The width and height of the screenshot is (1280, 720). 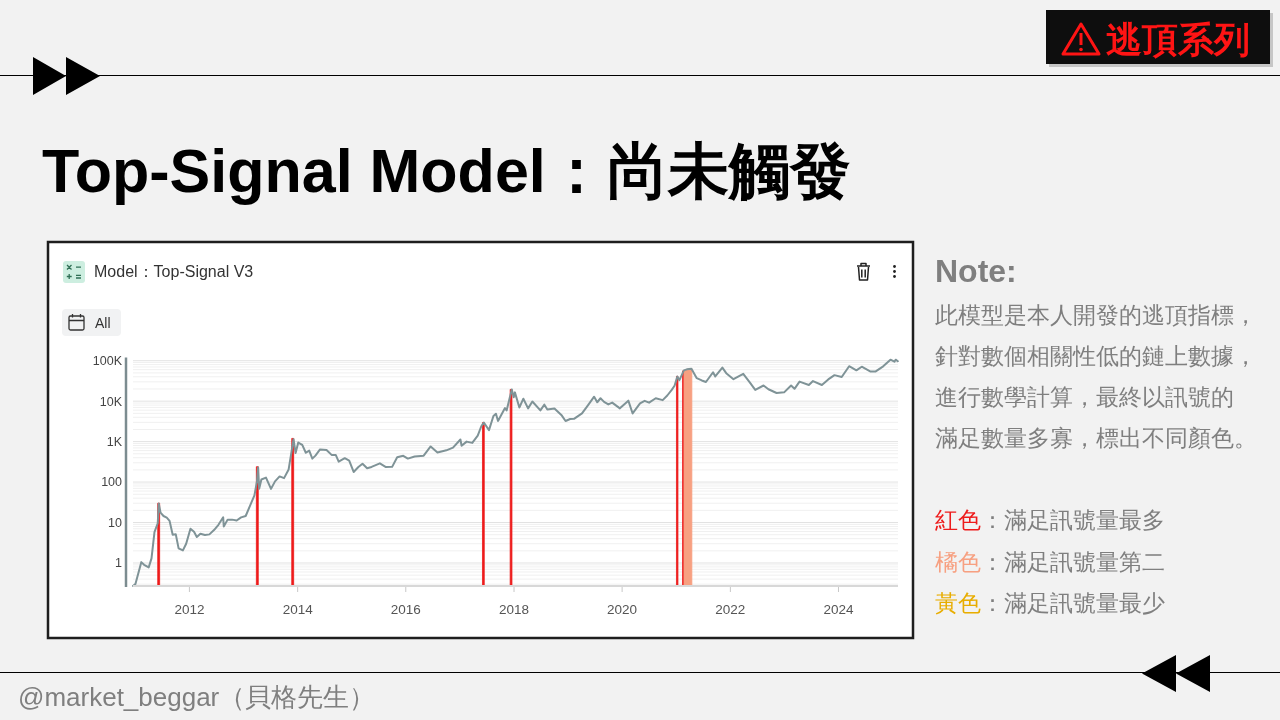 What do you see at coordinates (112, 482) in the screenshot?
I see `y-tick-label: 100` at bounding box center [112, 482].